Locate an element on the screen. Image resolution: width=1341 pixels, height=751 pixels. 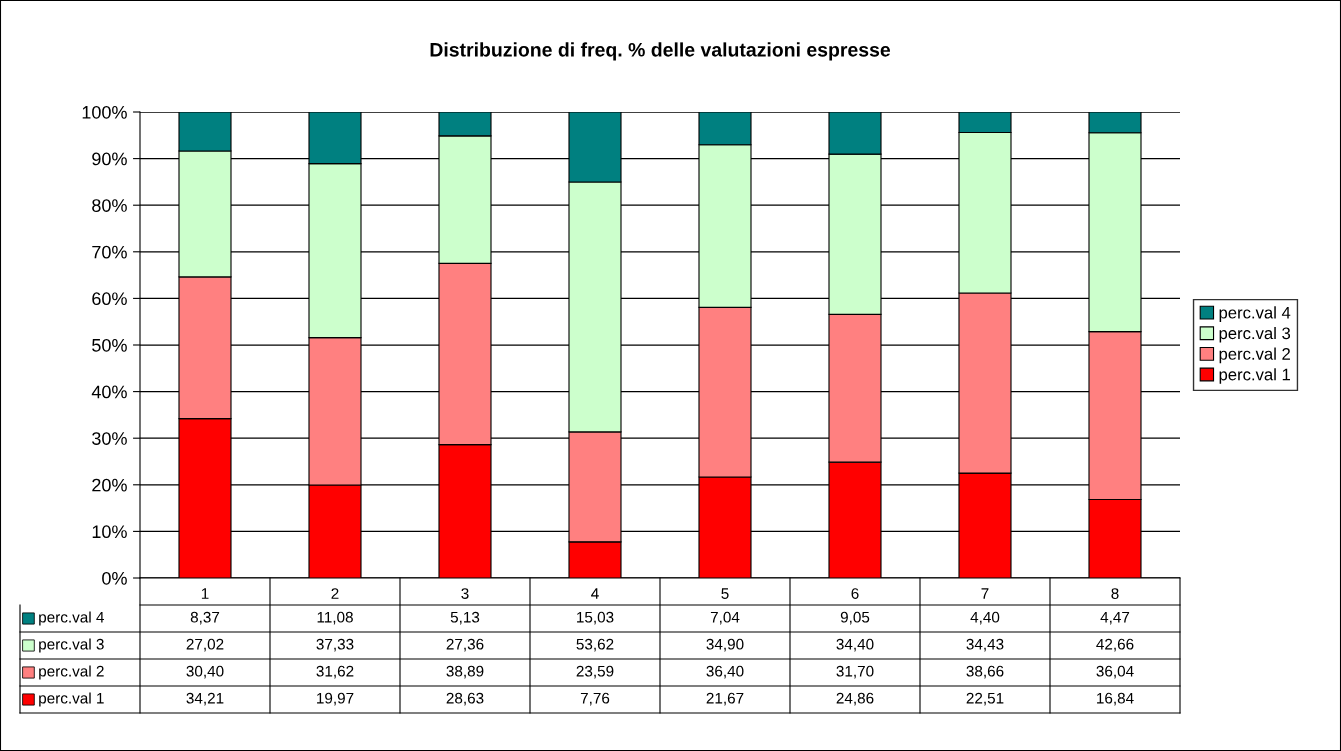
legend-label: perc.val 1 is located at coordinates (1254, 376).